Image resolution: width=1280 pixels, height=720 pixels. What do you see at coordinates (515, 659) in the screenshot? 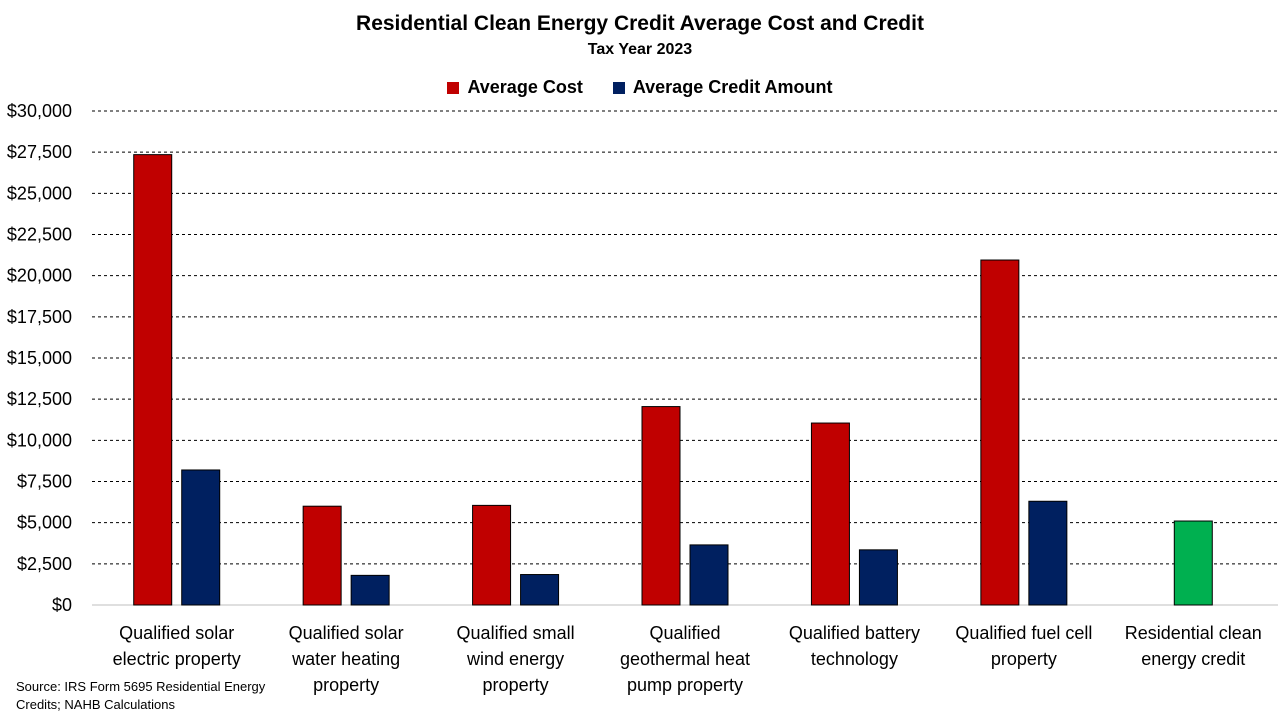
I see `category-label: wind energy` at bounding box center [515, 659].